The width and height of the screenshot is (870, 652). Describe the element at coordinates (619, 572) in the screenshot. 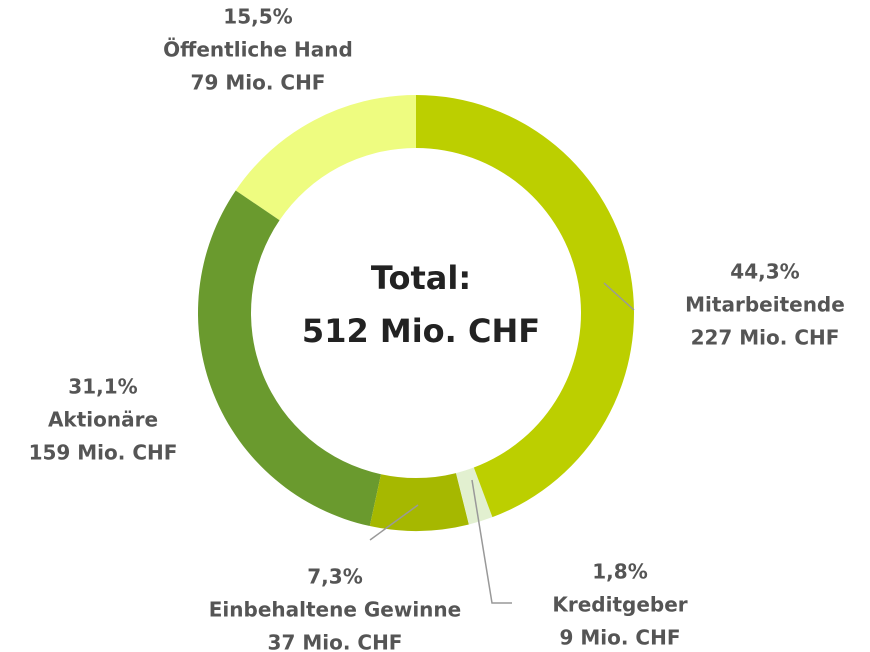

I see `slice-percent: 1,8%` at that location.